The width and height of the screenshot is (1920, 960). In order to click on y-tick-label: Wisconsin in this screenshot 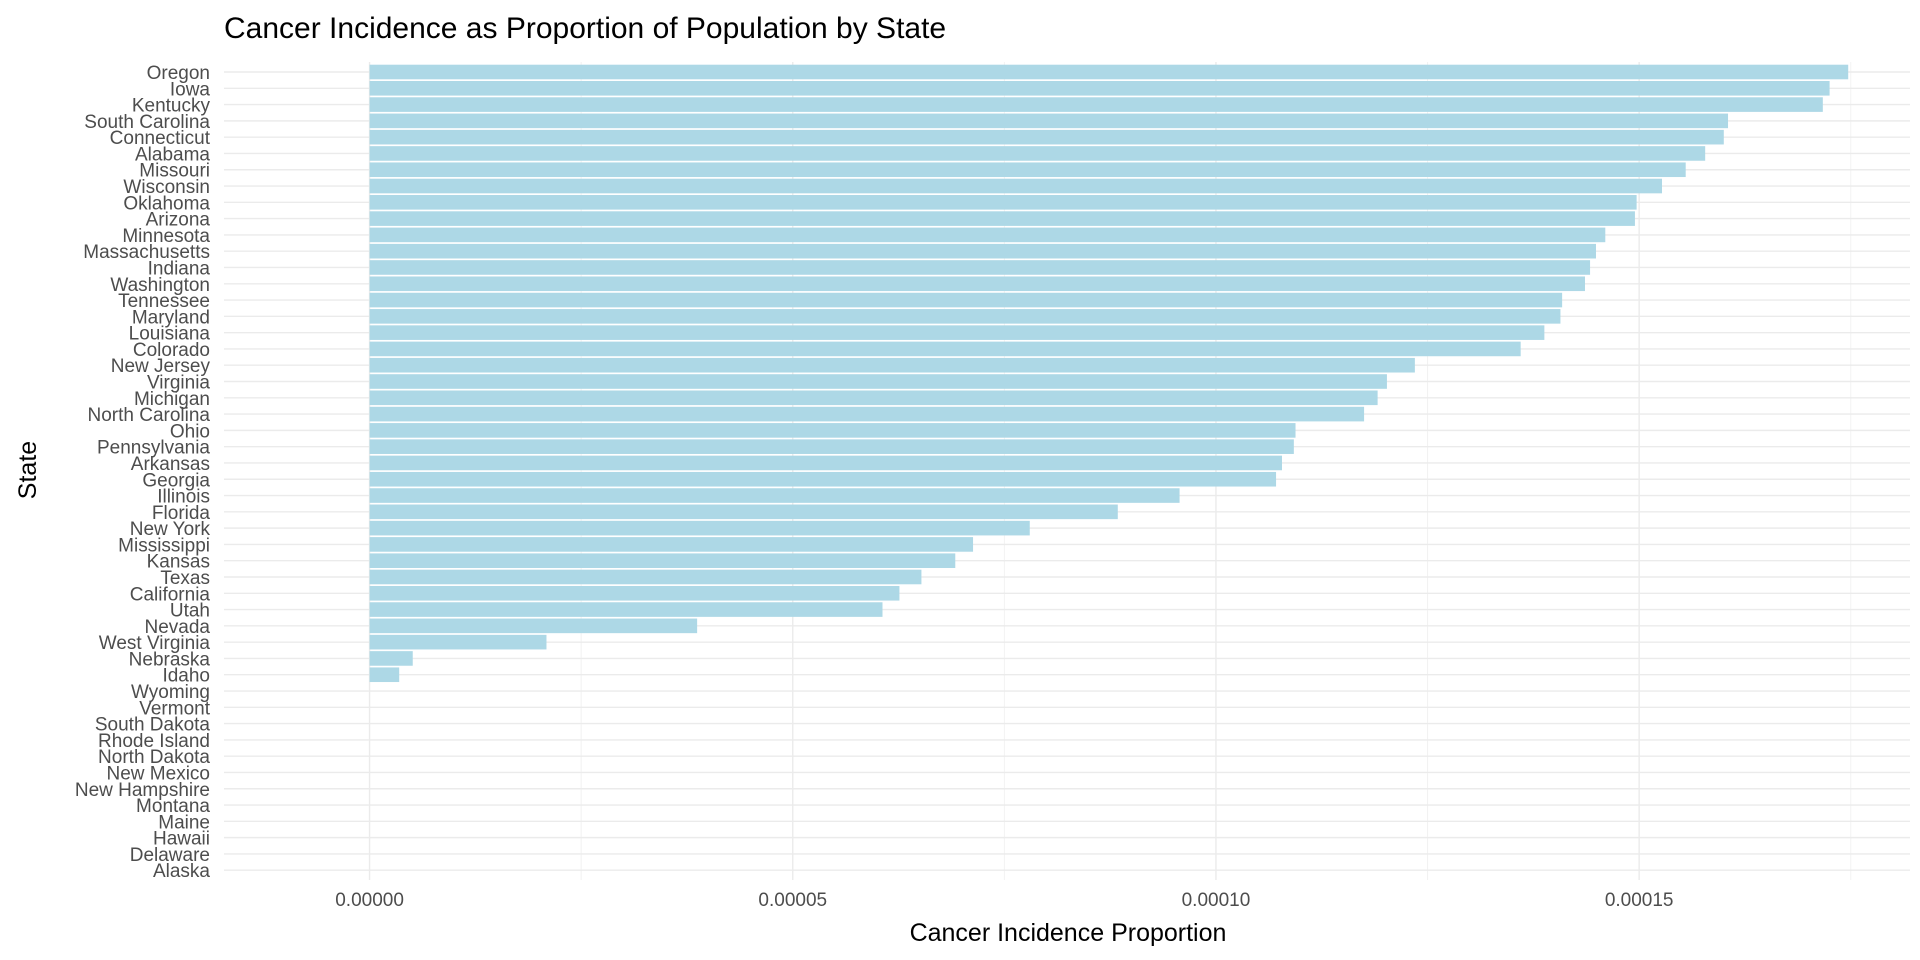, I will do `click(166, 187)`.